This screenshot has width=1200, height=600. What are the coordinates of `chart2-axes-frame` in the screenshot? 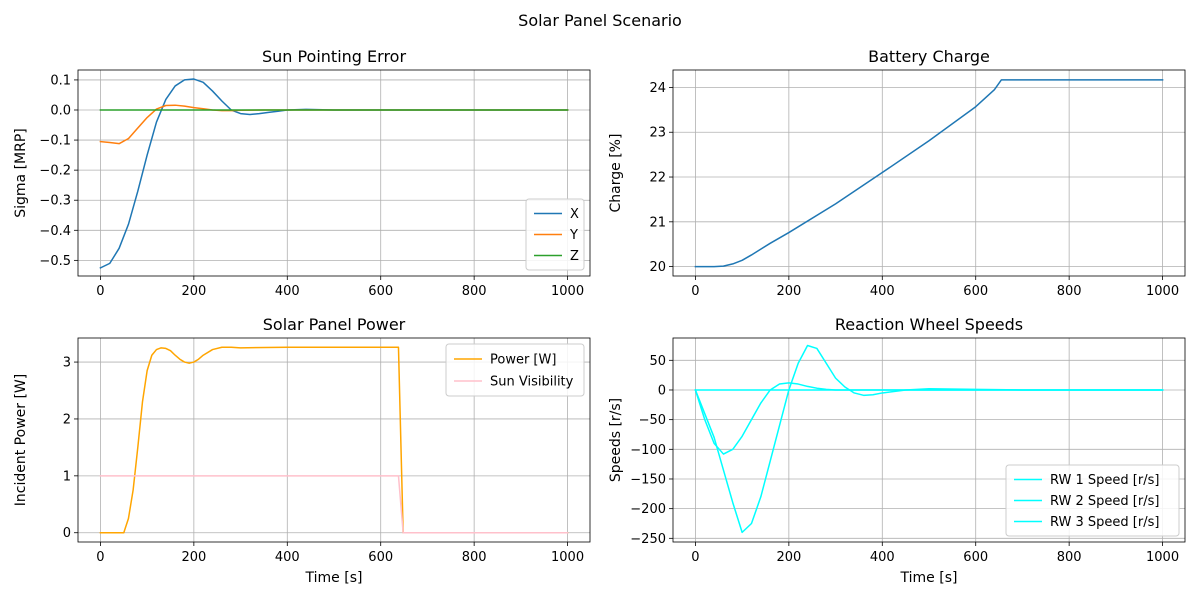 It's located at (929, 173).